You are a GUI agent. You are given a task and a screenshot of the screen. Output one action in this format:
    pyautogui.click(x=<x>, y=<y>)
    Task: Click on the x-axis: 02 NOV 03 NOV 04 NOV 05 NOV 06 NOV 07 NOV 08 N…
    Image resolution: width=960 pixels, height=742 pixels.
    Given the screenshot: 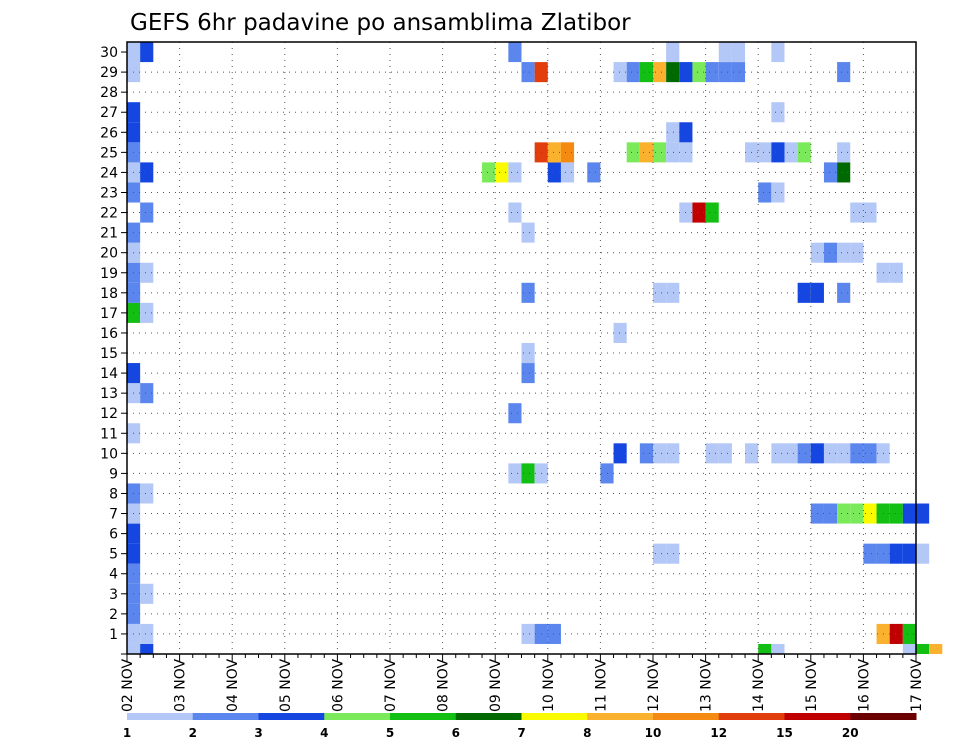 What is the action you would take?
    pyautogui.click(x=522, y=683)
    